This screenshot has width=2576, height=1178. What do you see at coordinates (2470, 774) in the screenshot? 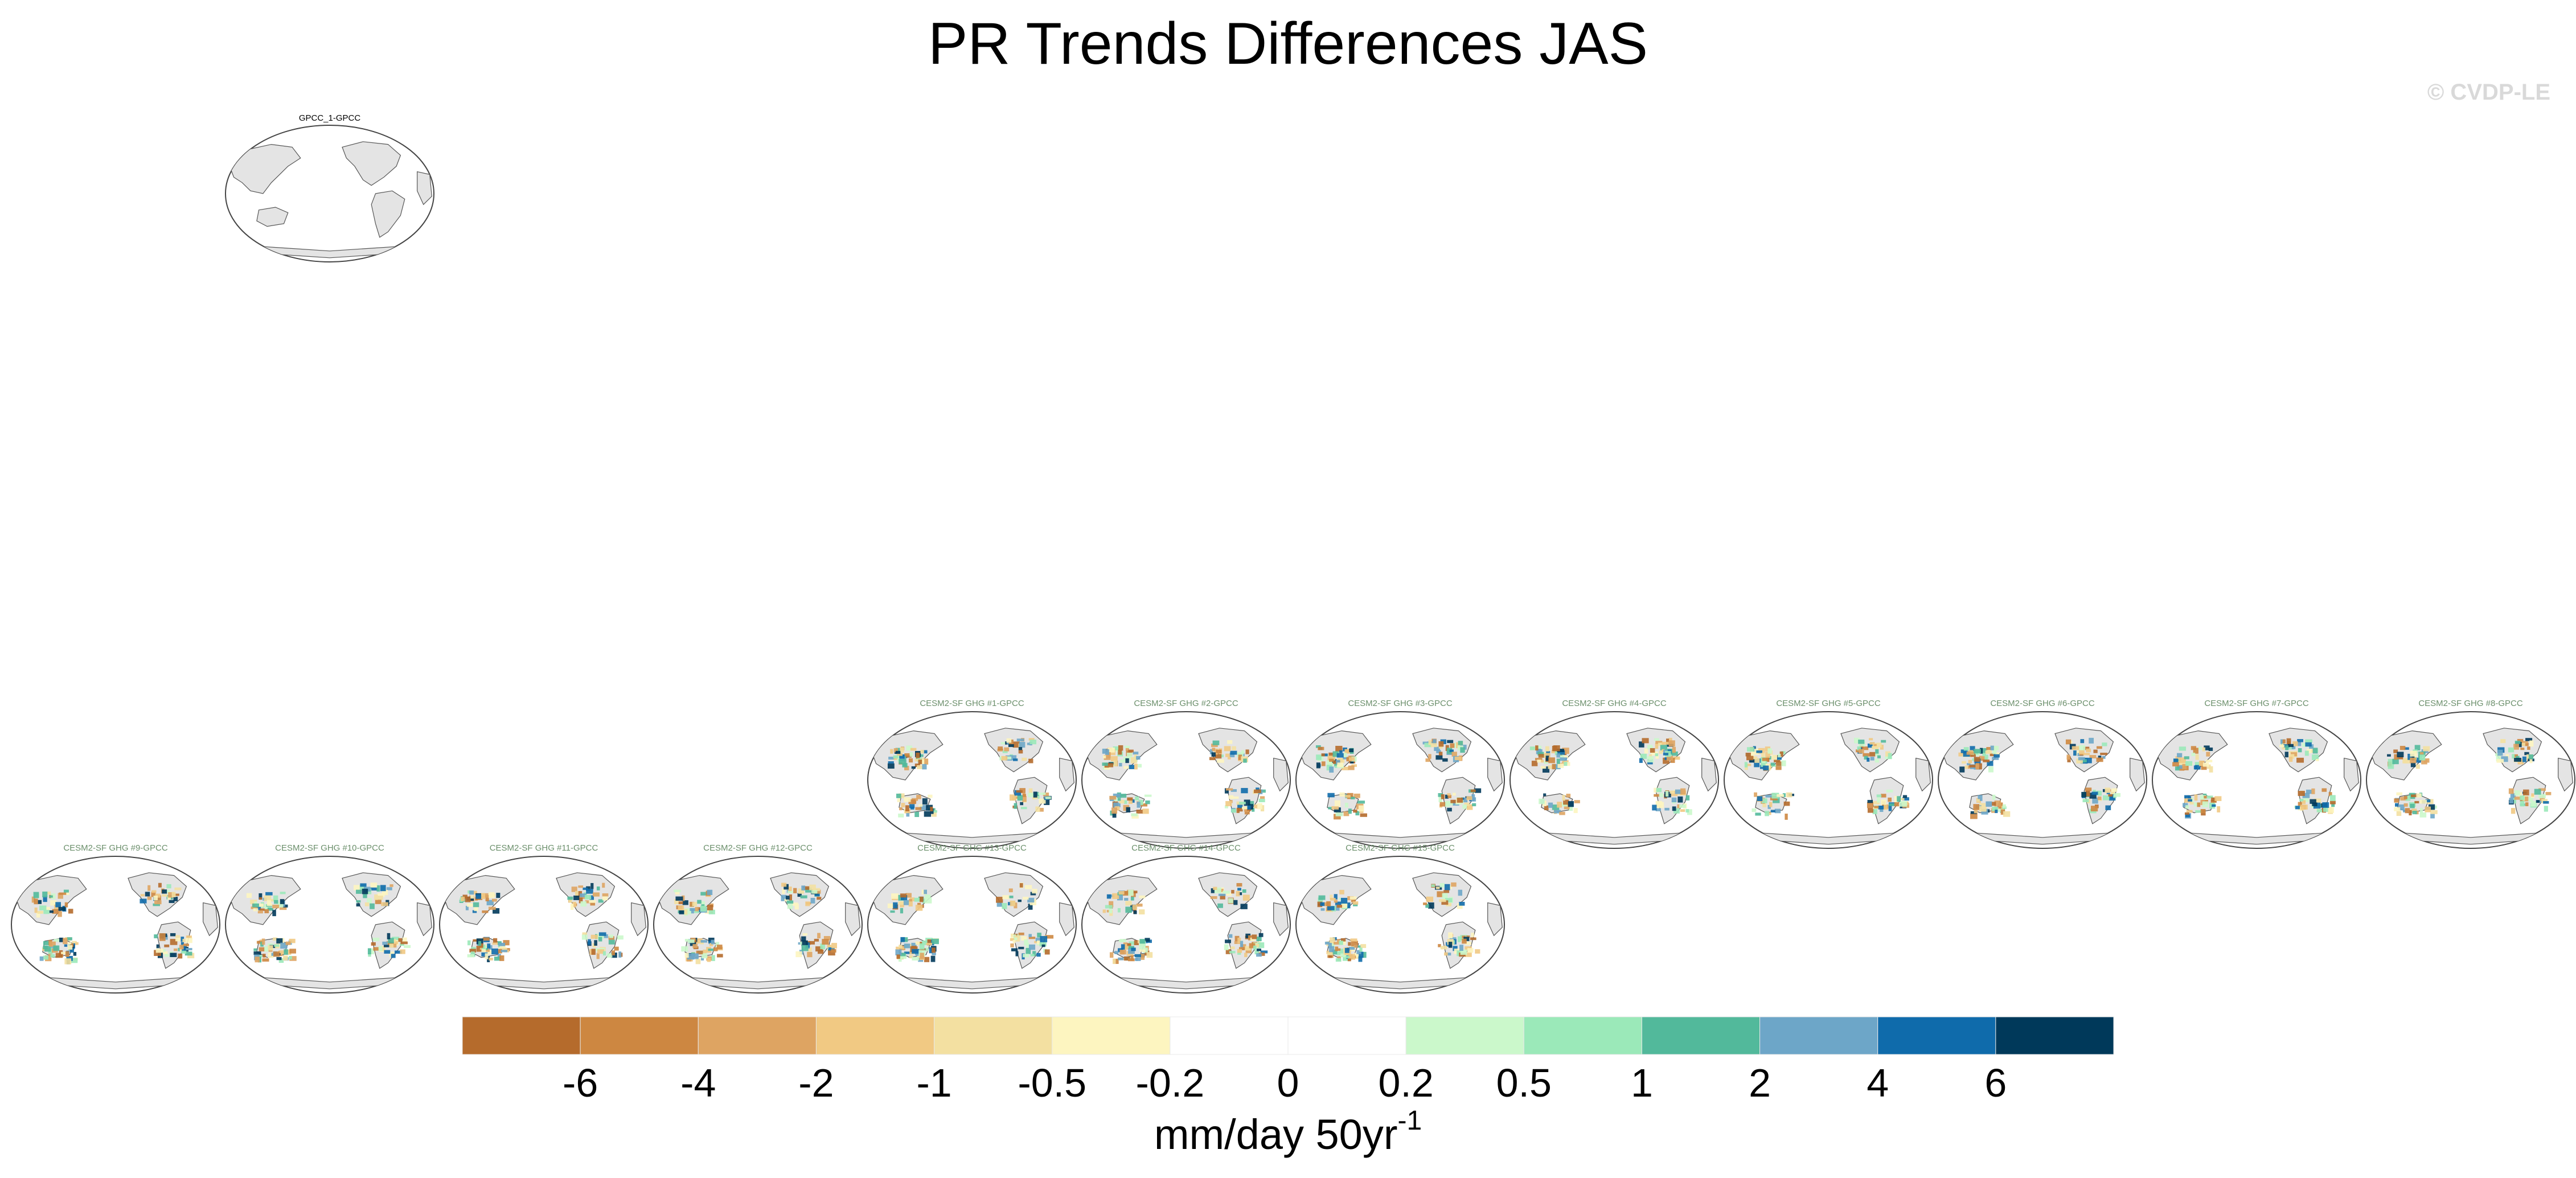
I see `map-panel: CESM2-SF GHG #8-GPCC` at bounding box center [2470, 774].